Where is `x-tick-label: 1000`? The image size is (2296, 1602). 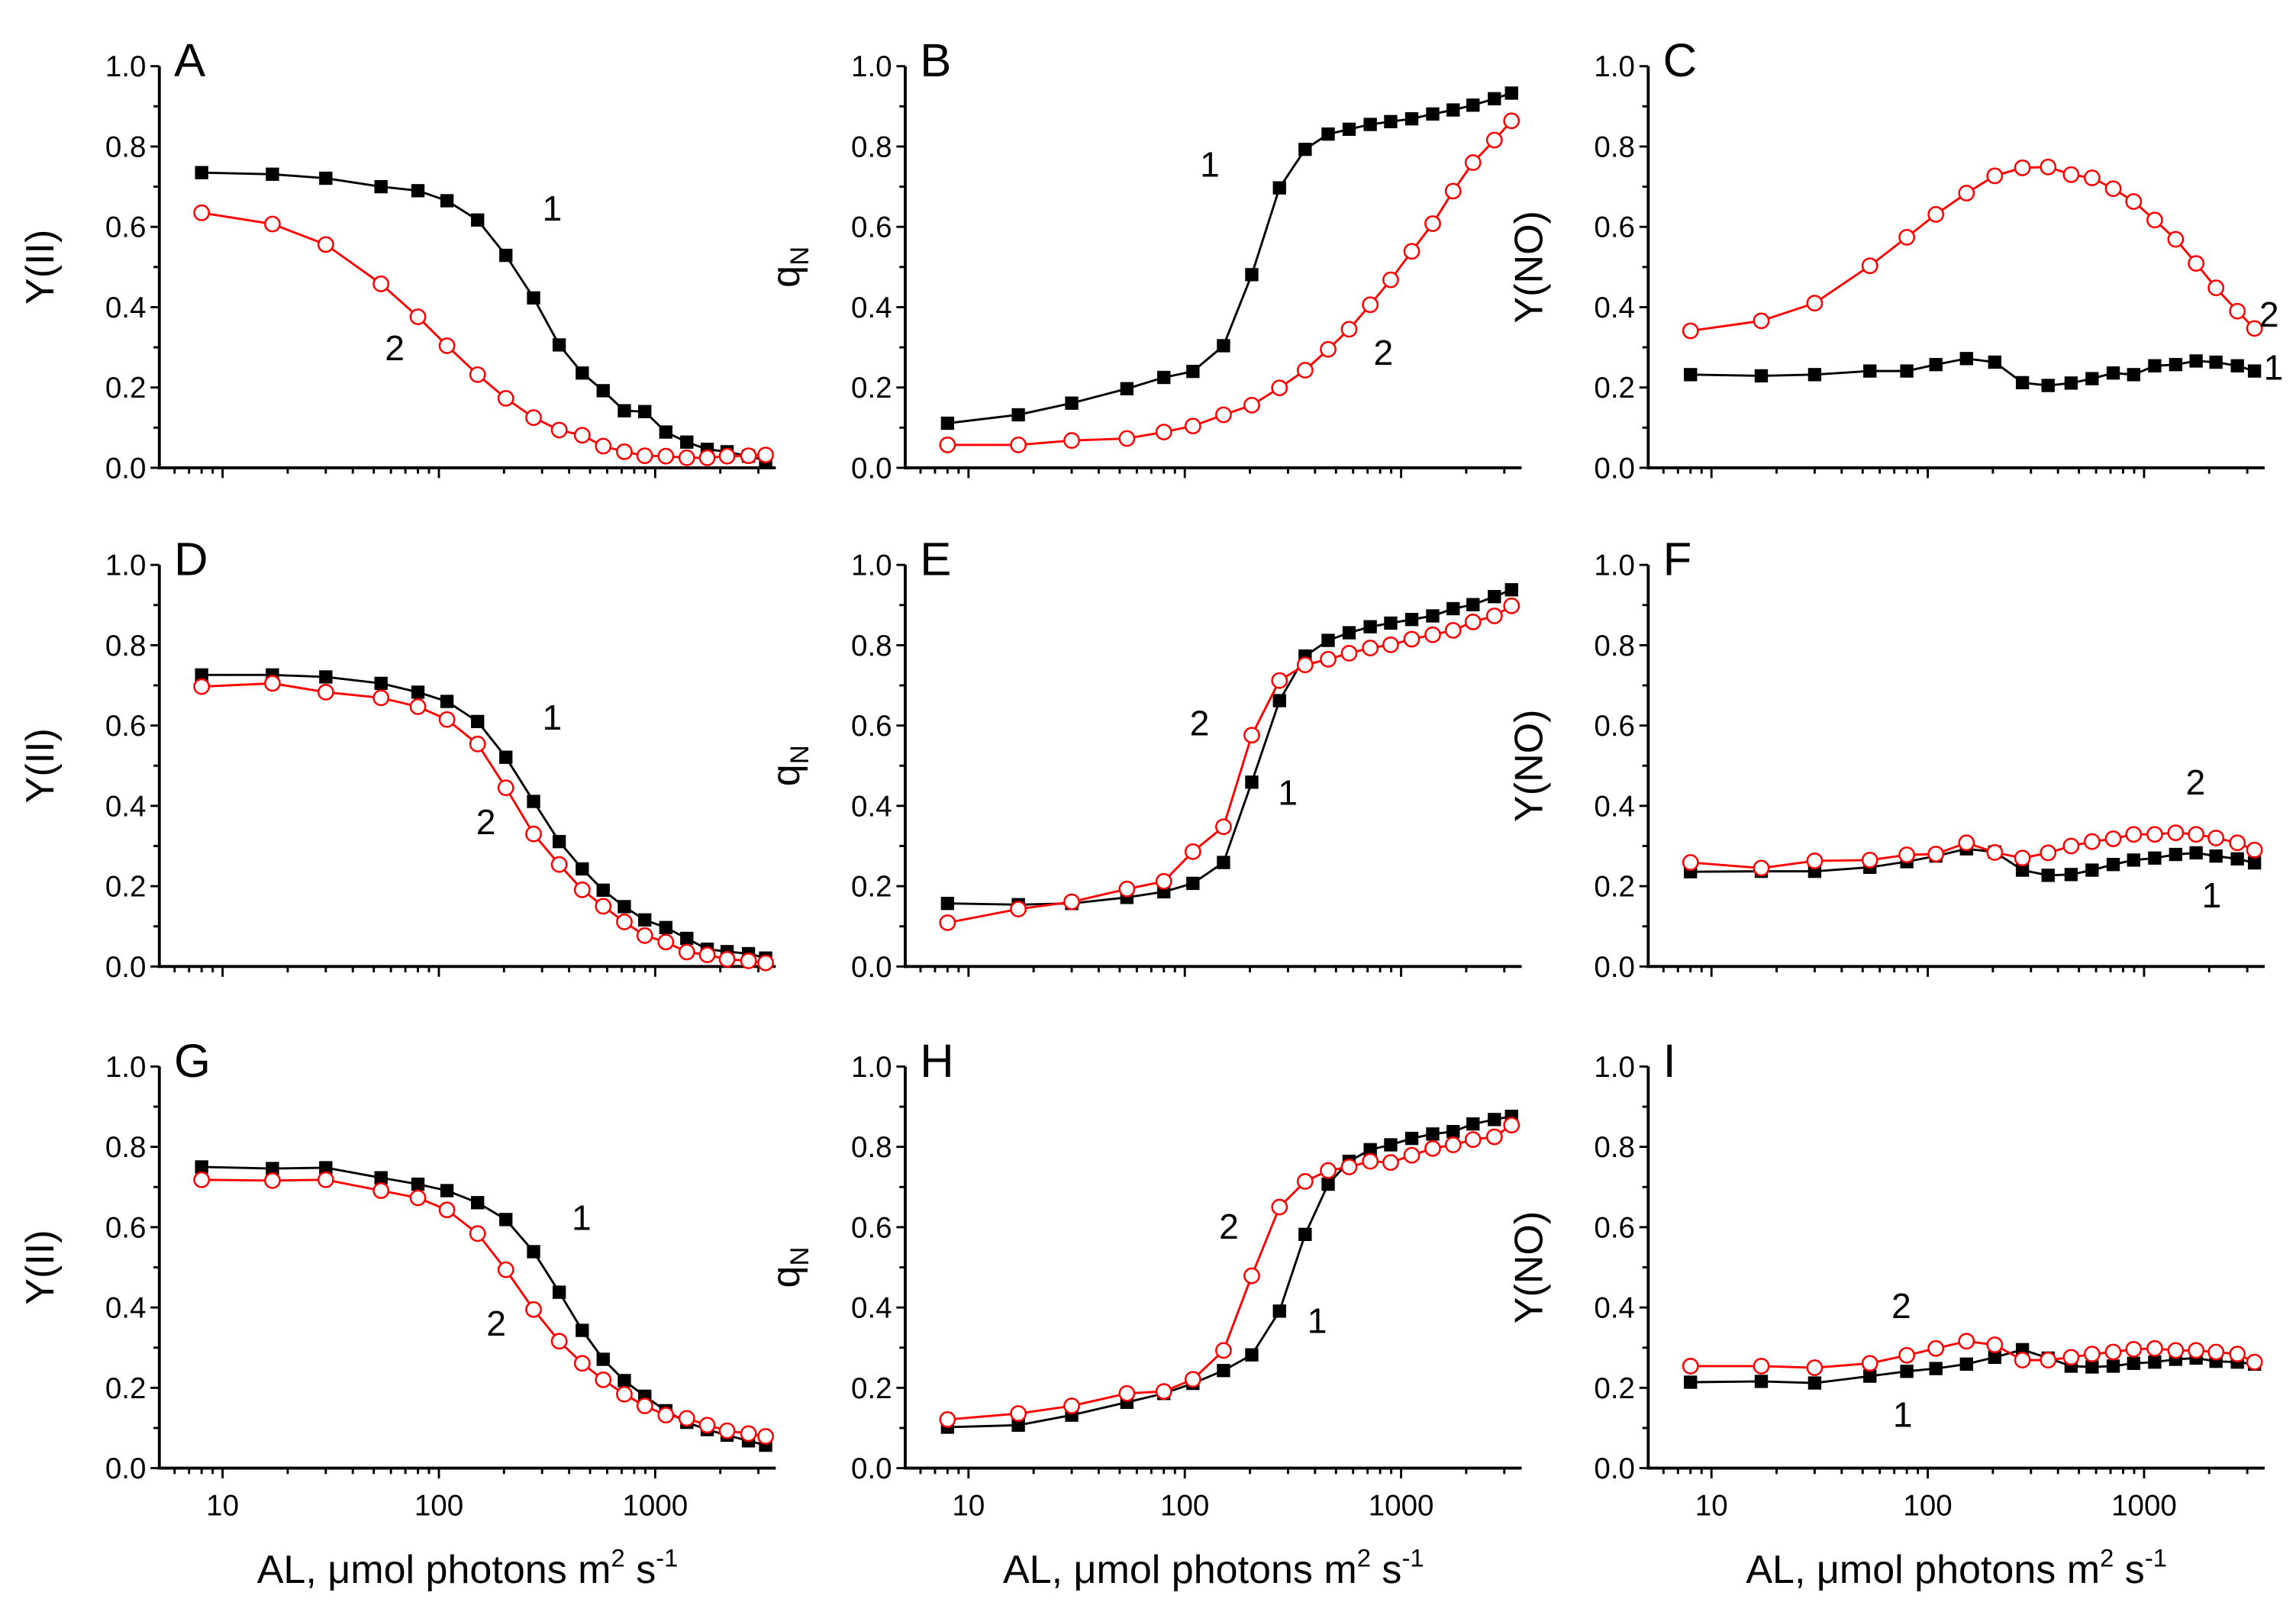
x-tick-label: 1000 is located at coordinates (1401, 1505).